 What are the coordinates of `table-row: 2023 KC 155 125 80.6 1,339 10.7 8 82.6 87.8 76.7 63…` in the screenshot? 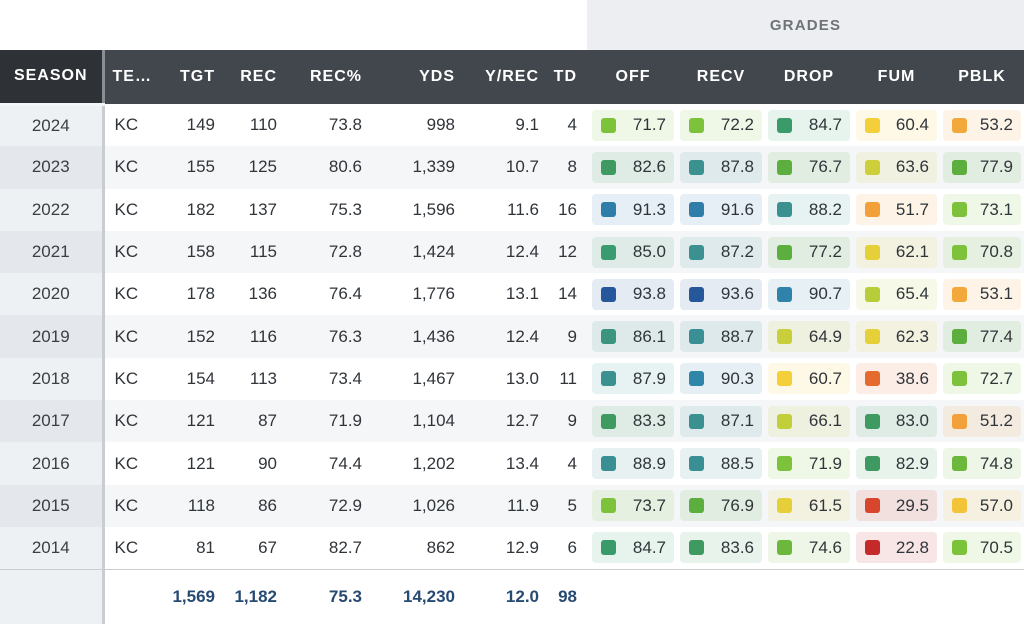 It's located at (512, 167).